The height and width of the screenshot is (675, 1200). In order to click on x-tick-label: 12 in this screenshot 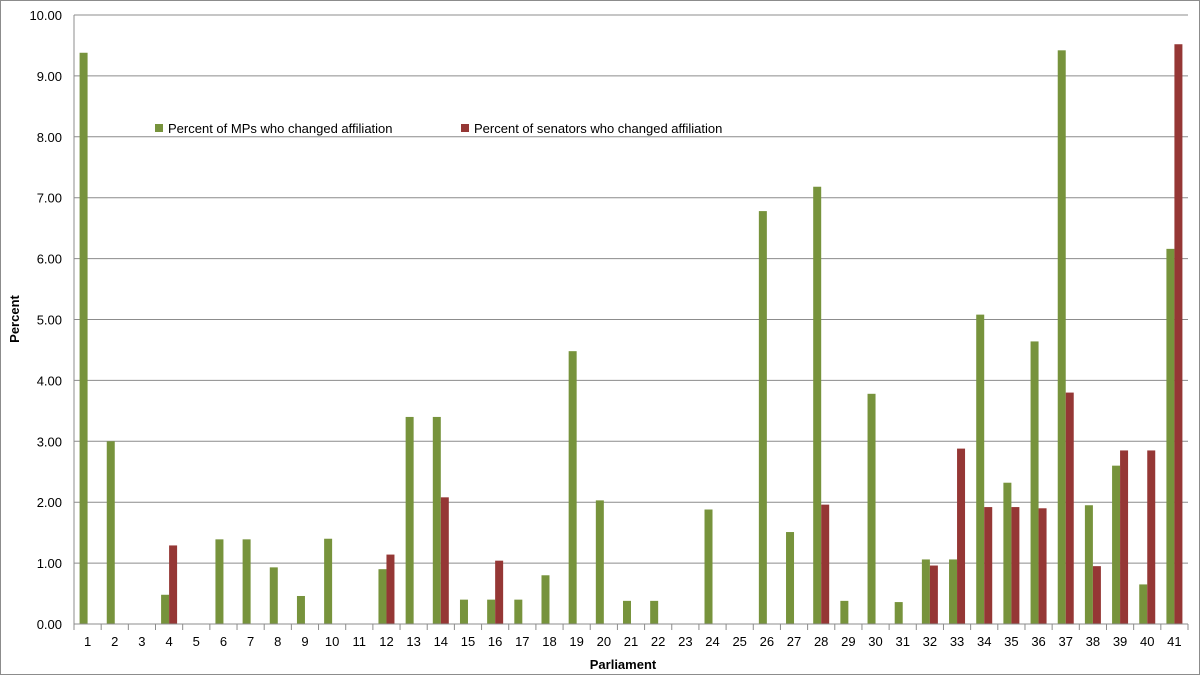, I will do `click(386, 641)`.